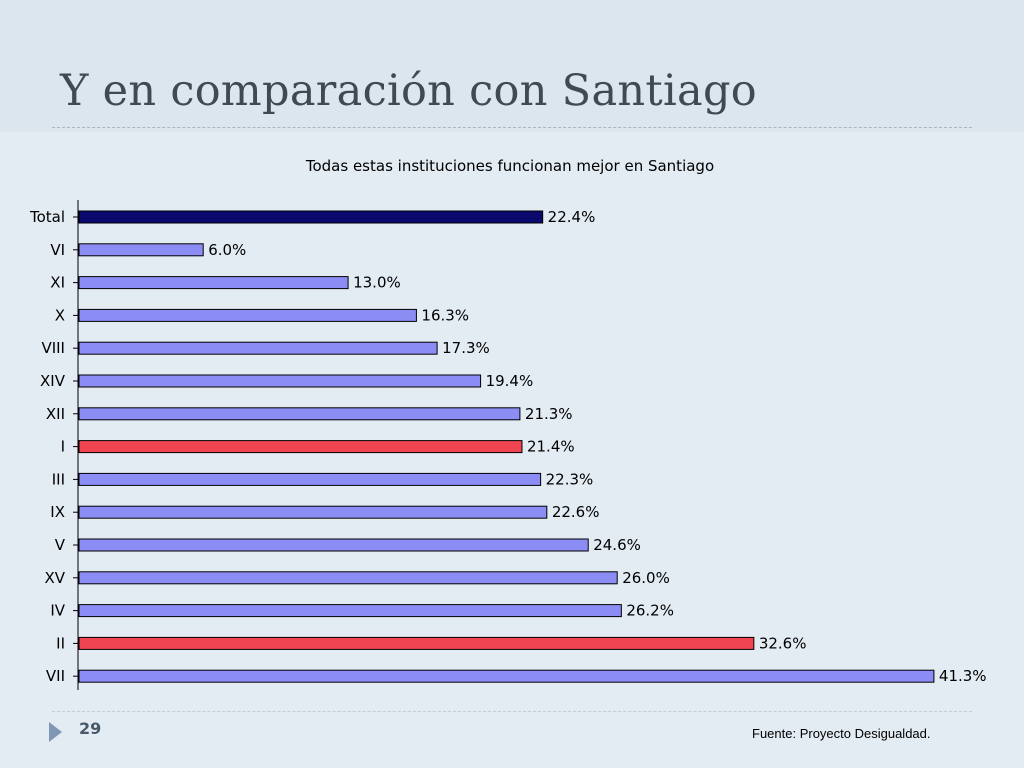 The height and width of the screenshot is (768, 1024). I want to click on y-tick-label: IV, so click(57, 611).